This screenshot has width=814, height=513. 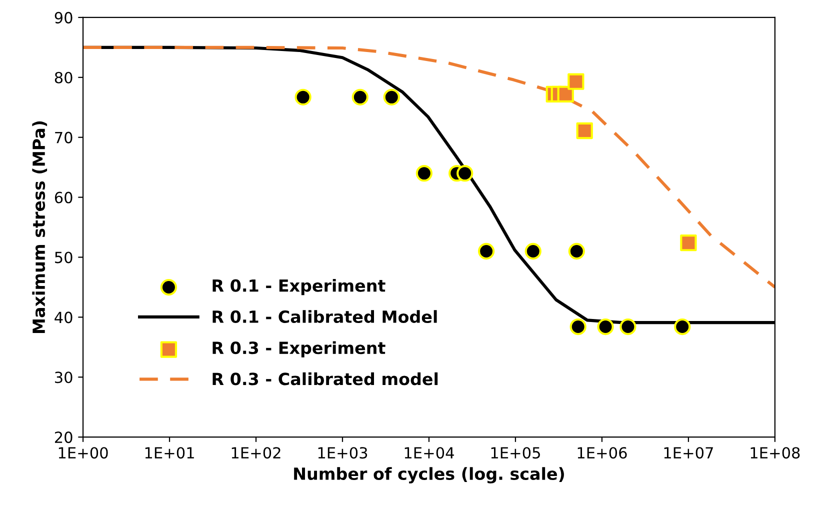 What do you see at coordinates (63, 438) in the screenshot?
I see `y-tick-label: 20` at bounding box center [63, 438].